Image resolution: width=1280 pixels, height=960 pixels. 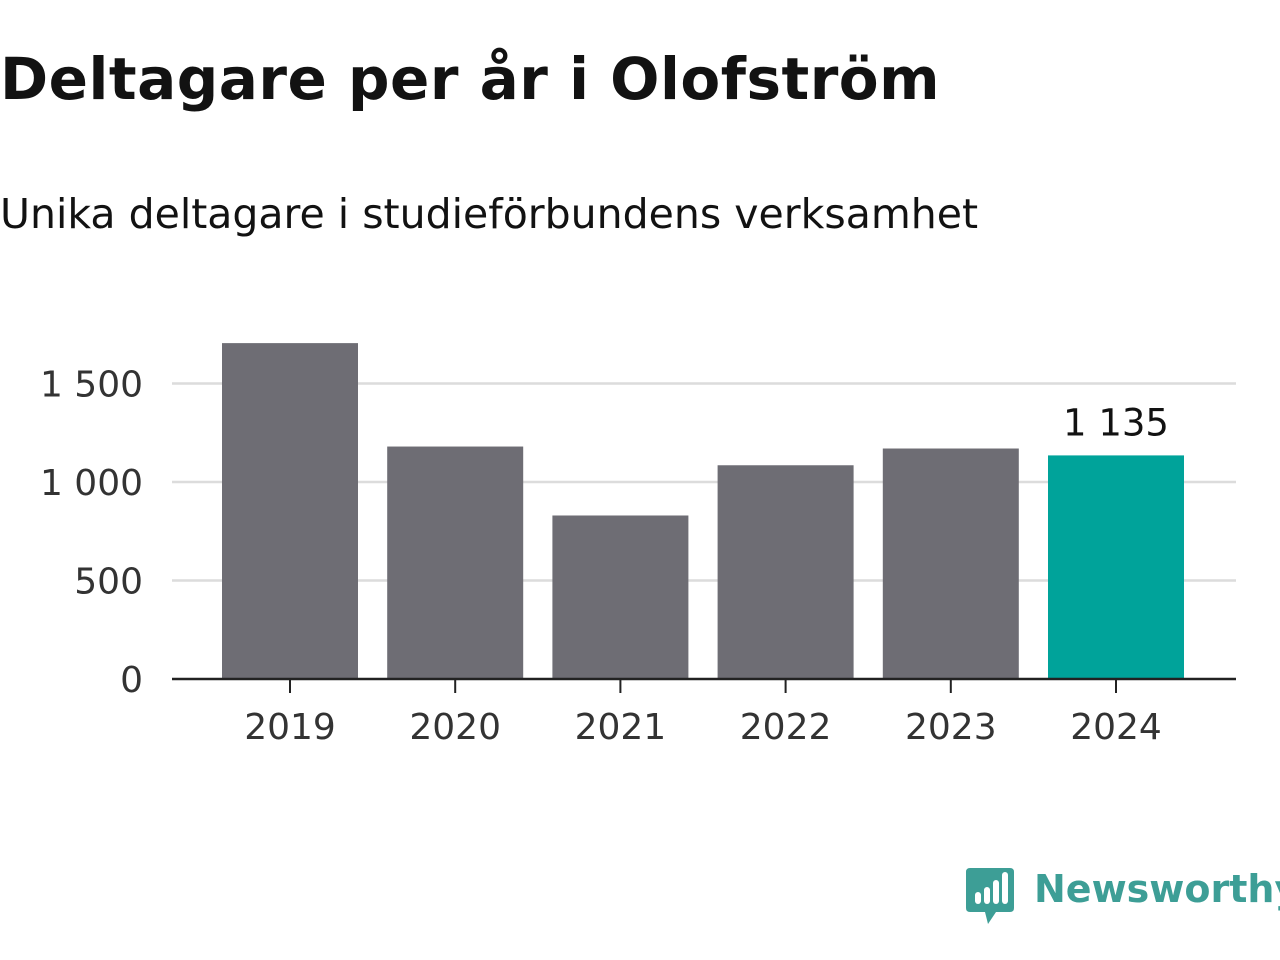 I want to click on y-tick-label: 500, so click(x=108, y=582).